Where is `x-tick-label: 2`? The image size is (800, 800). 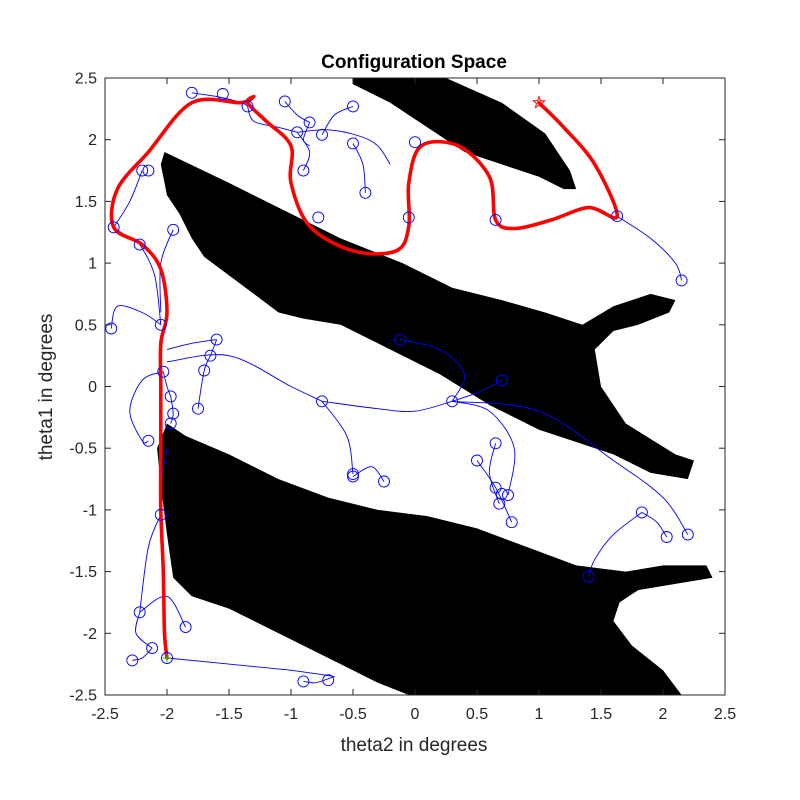
x-tick-label: 2 is located at coordinates (663, 714).